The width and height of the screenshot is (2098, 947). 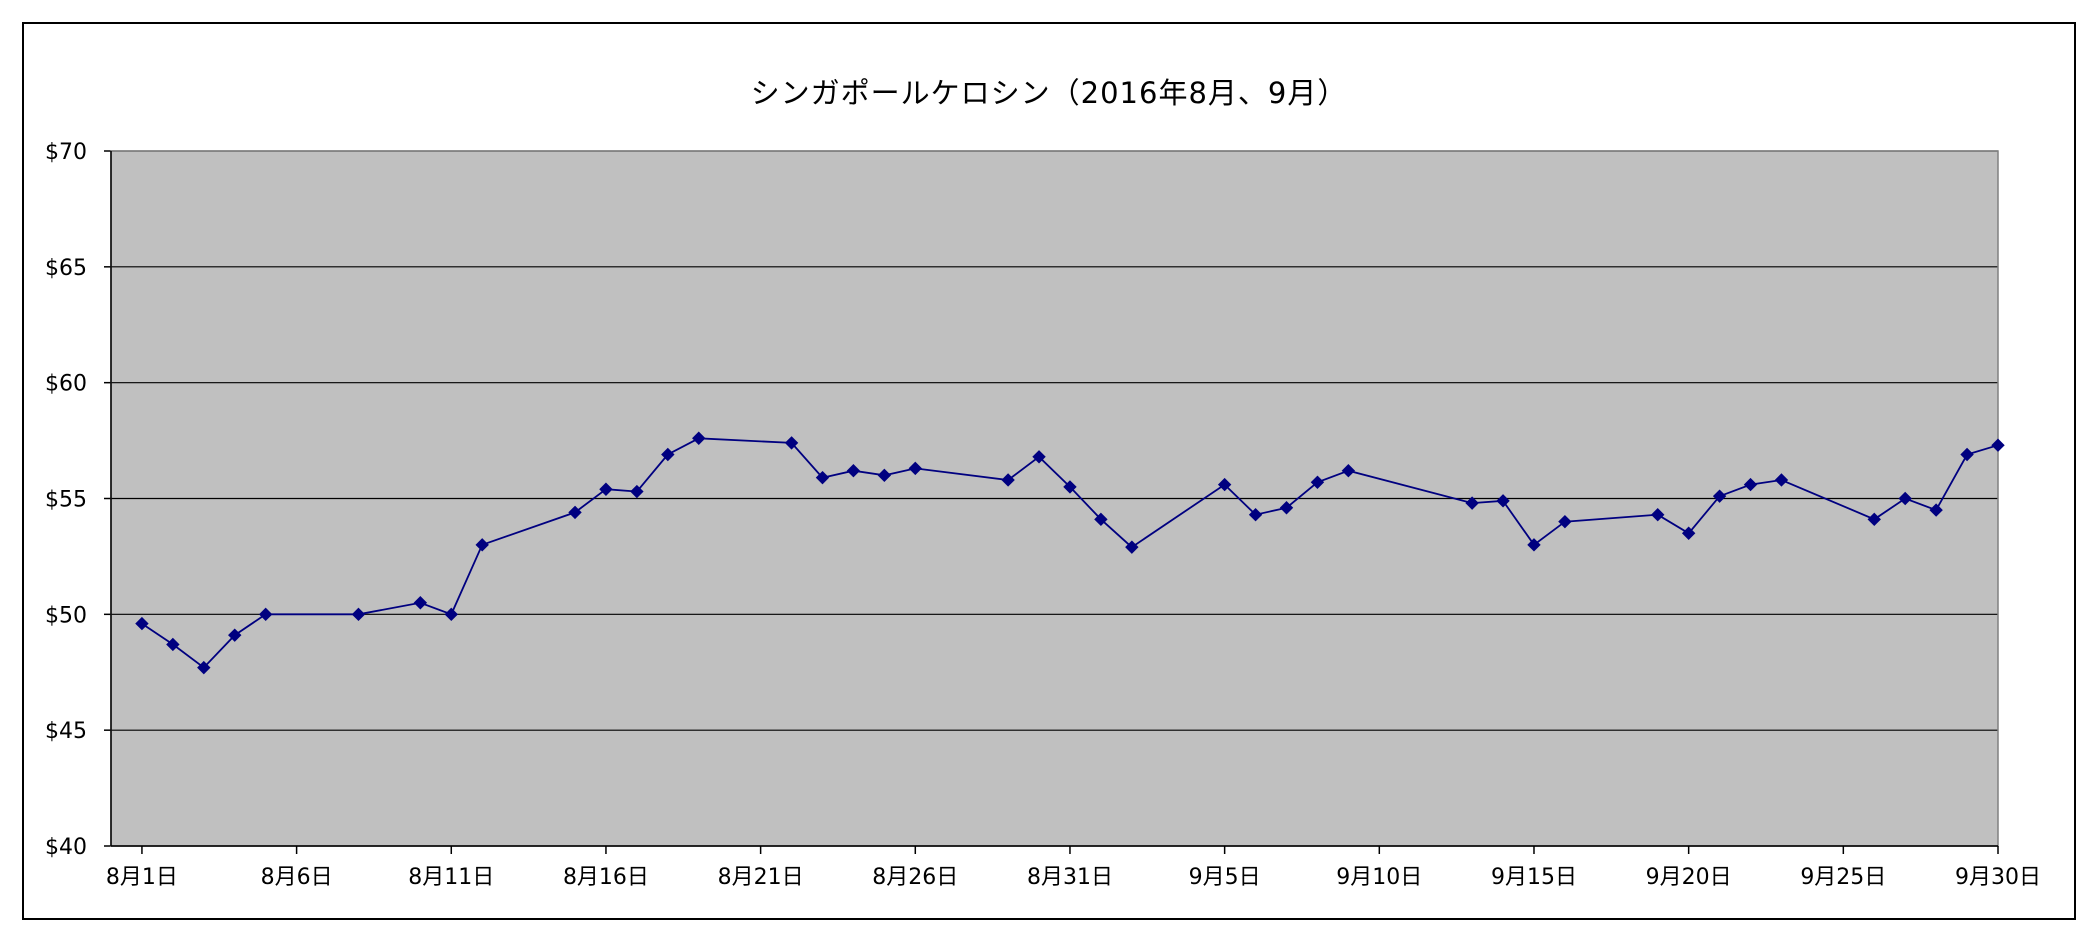 What do you see at coordinates (915, 877) in the screenshot?
I see `x-tick-label: 8月26日` at bounding box center [915, 877].